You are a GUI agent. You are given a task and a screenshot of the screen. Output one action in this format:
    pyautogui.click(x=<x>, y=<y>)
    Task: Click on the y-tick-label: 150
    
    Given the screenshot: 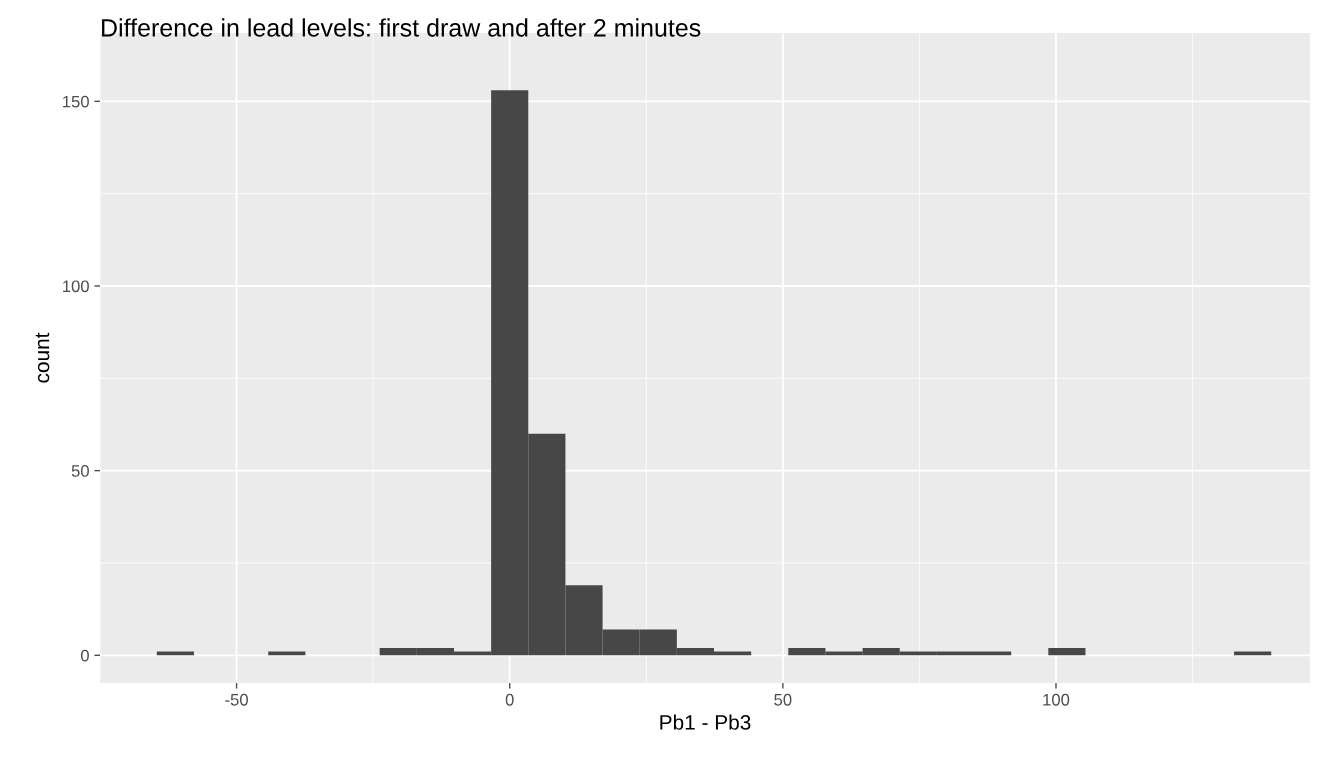 What is the action you would take?
    pyautogui.click(x=76, y=101)
    